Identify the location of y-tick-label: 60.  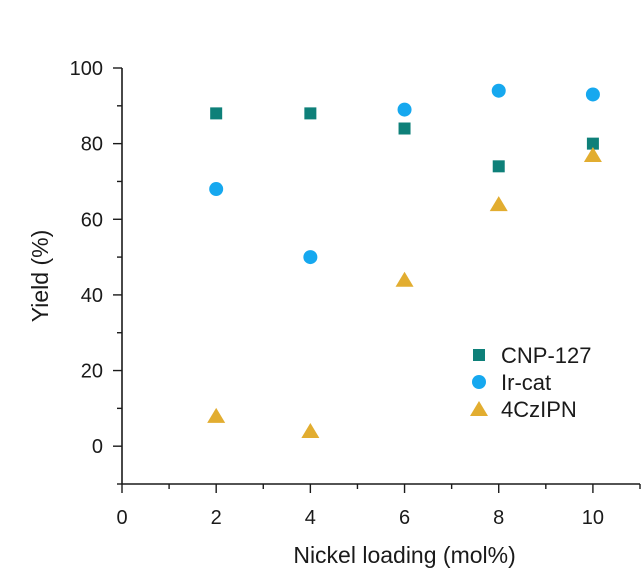
(92, 220).